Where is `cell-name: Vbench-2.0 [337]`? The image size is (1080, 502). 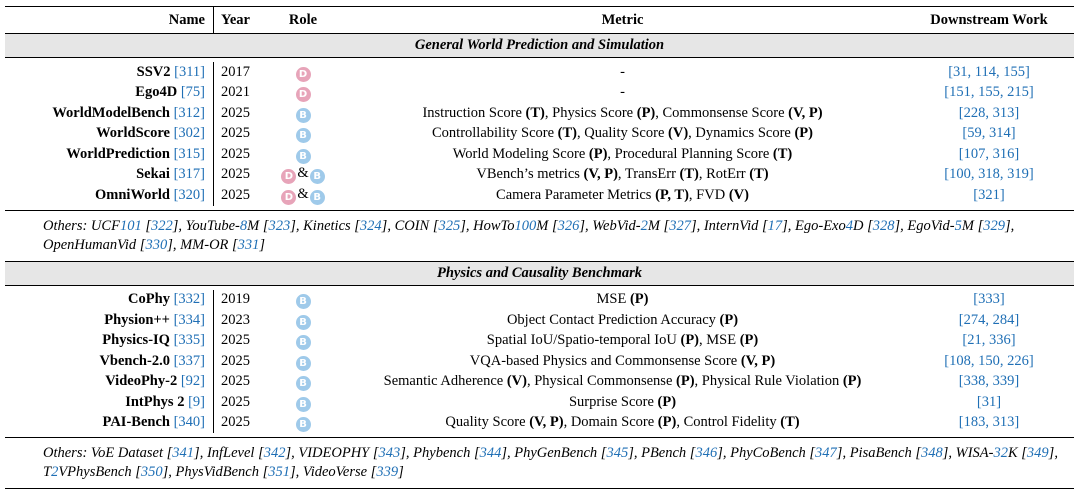
cell-name: Vbench-2.0 [337] is located at coordinates (109, 361).